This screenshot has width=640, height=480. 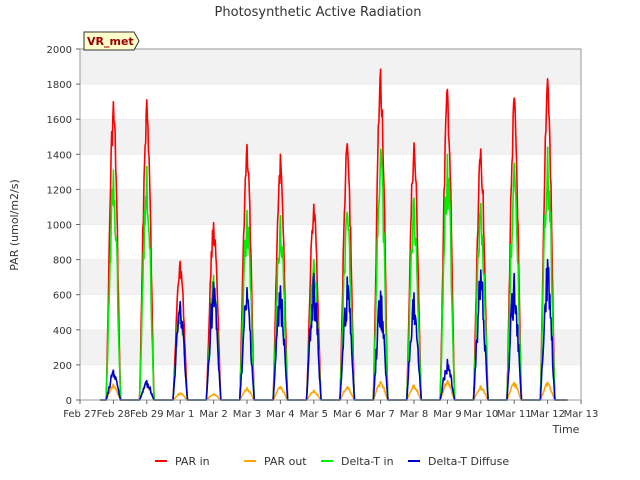 I want to click on x-axis-label: Time, so click(x=566, y=429).